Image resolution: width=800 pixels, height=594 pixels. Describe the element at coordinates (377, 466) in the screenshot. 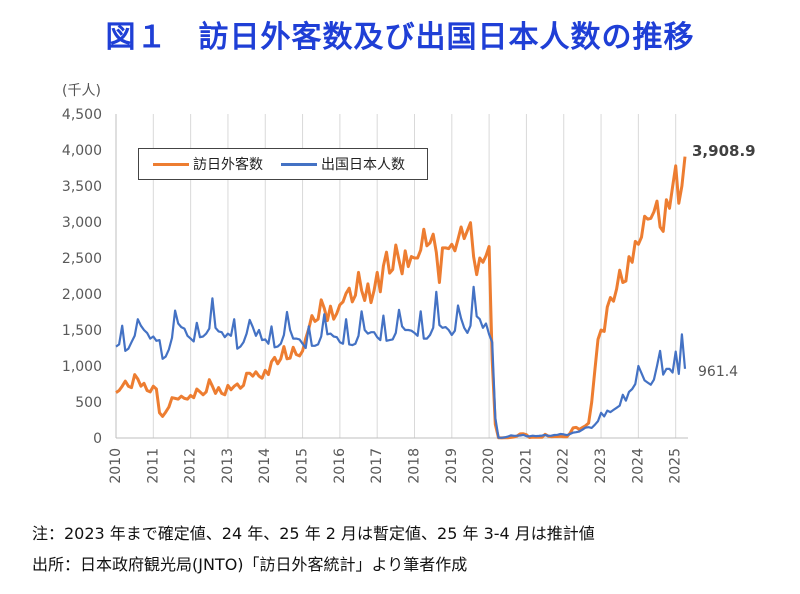

I see `x-tick-label: 2017` at that location.